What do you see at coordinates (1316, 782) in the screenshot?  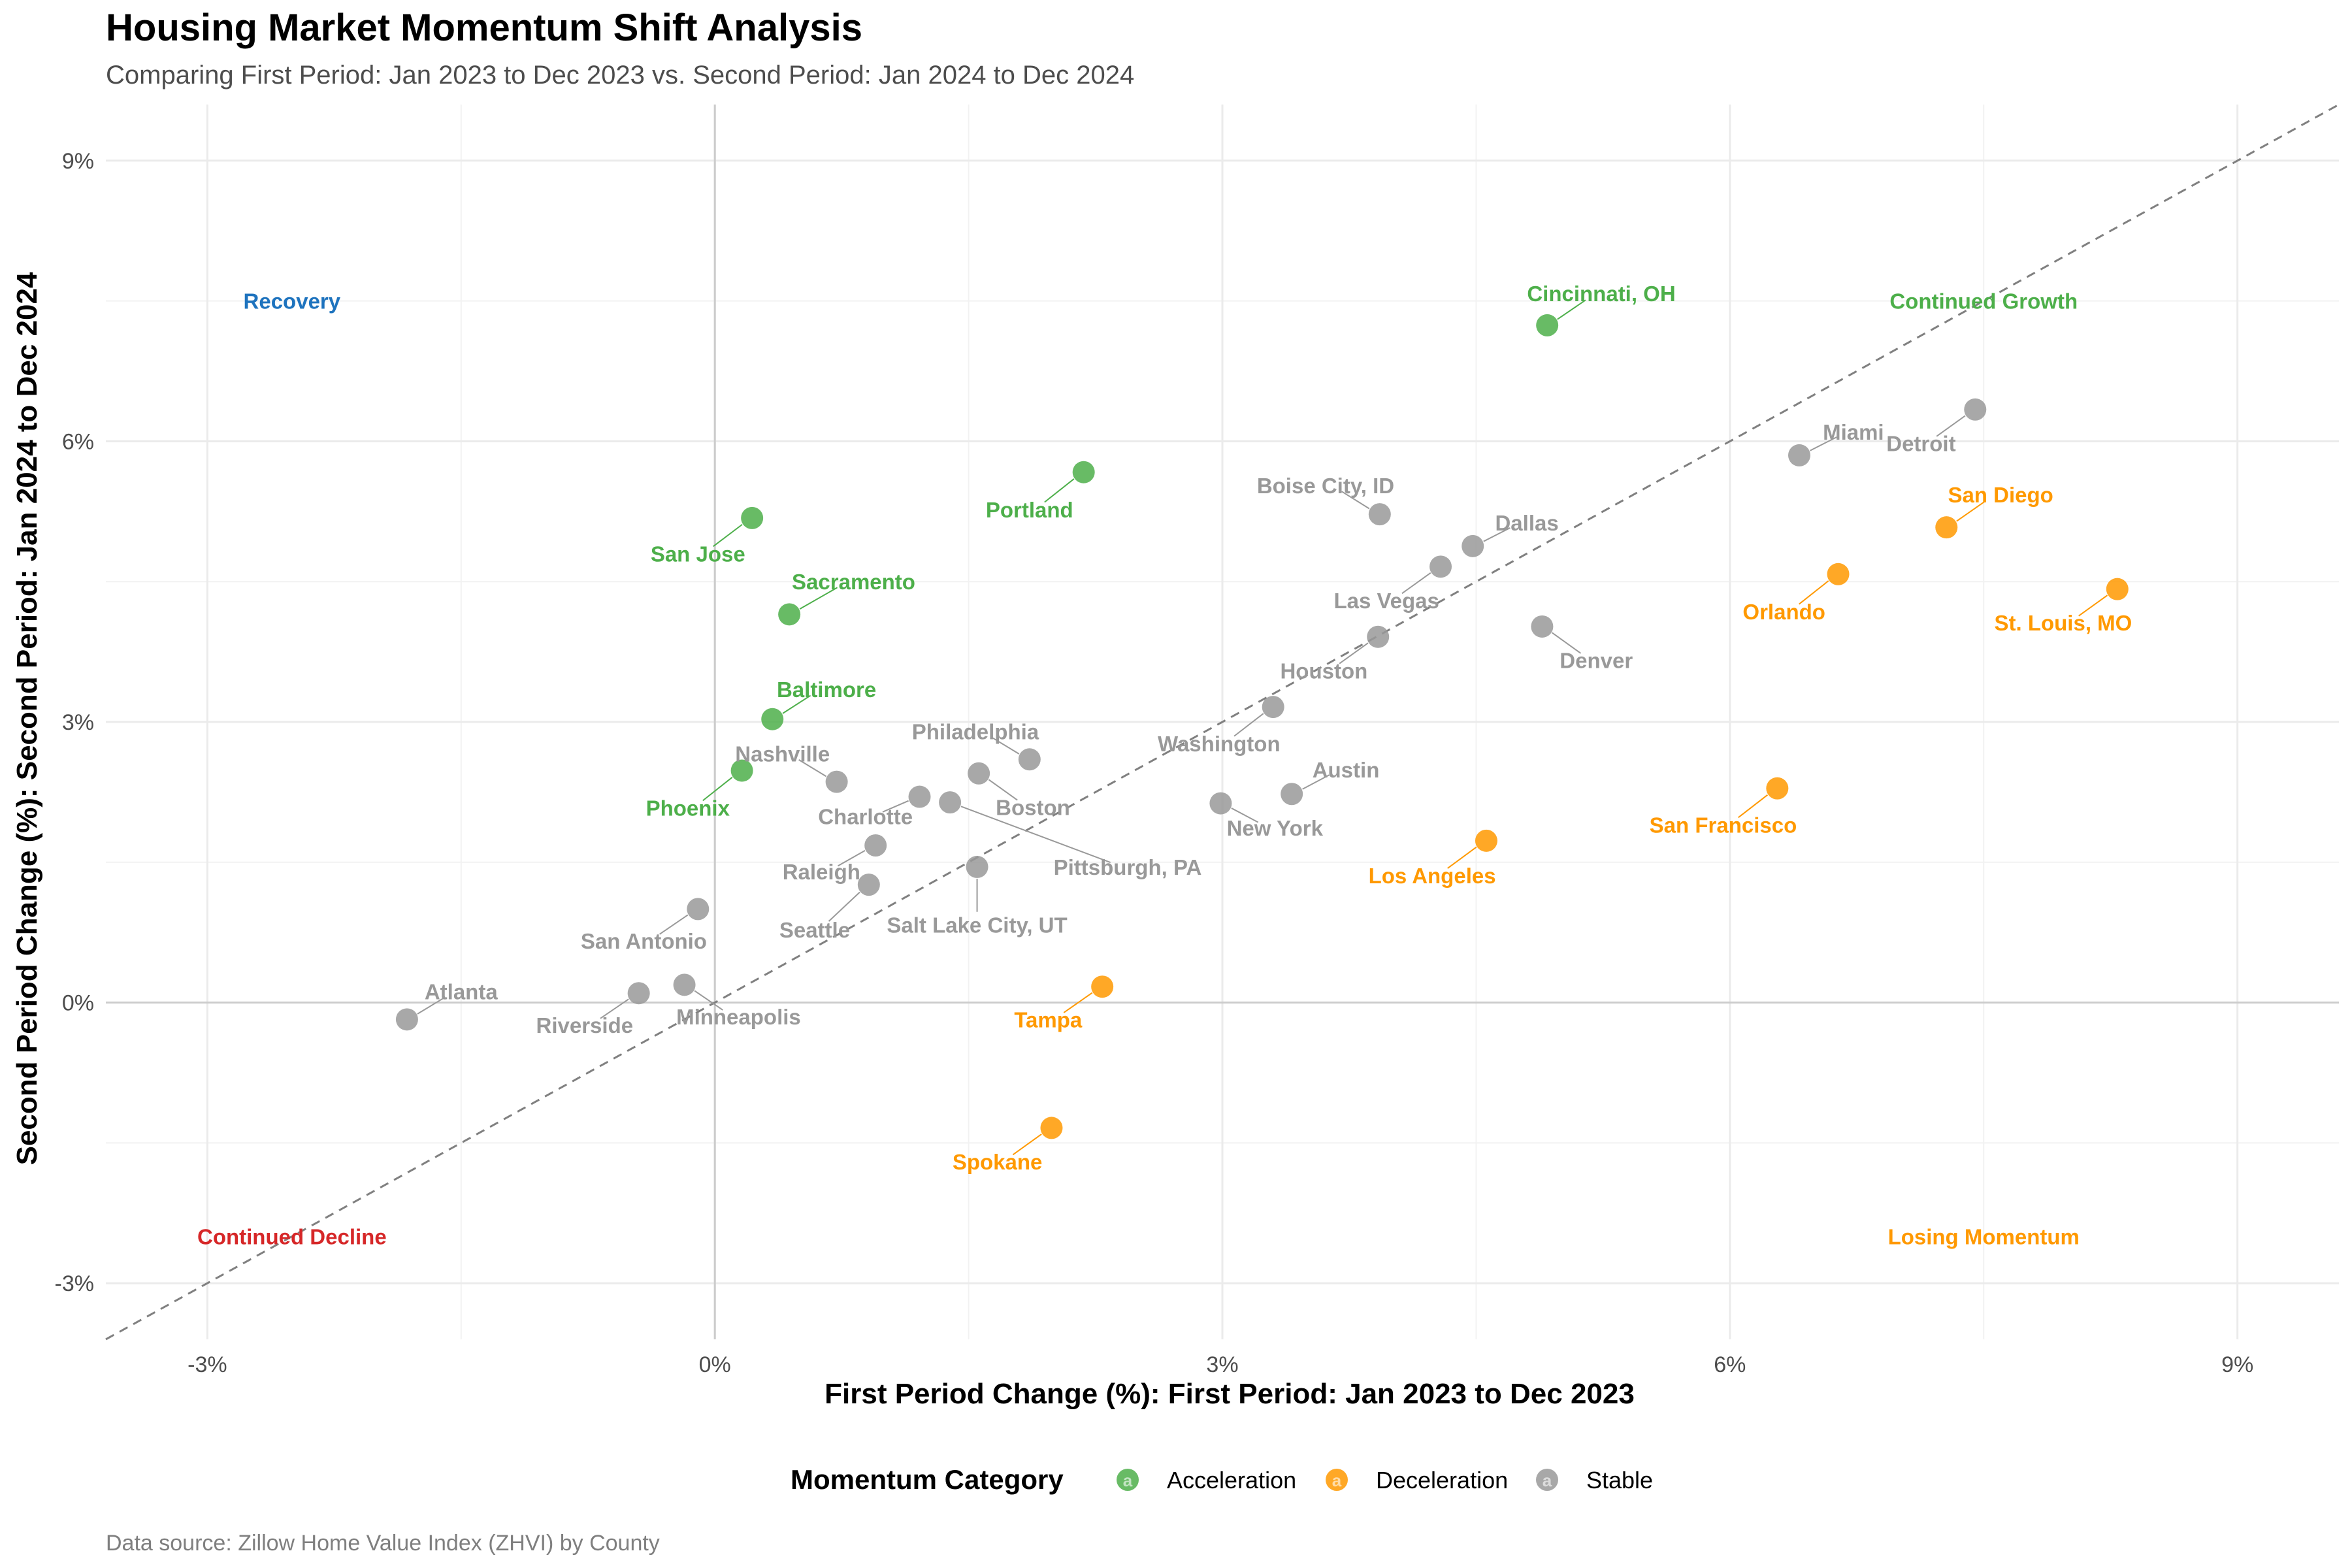 I see `leader-austin` at bounding box center [1316, 782].